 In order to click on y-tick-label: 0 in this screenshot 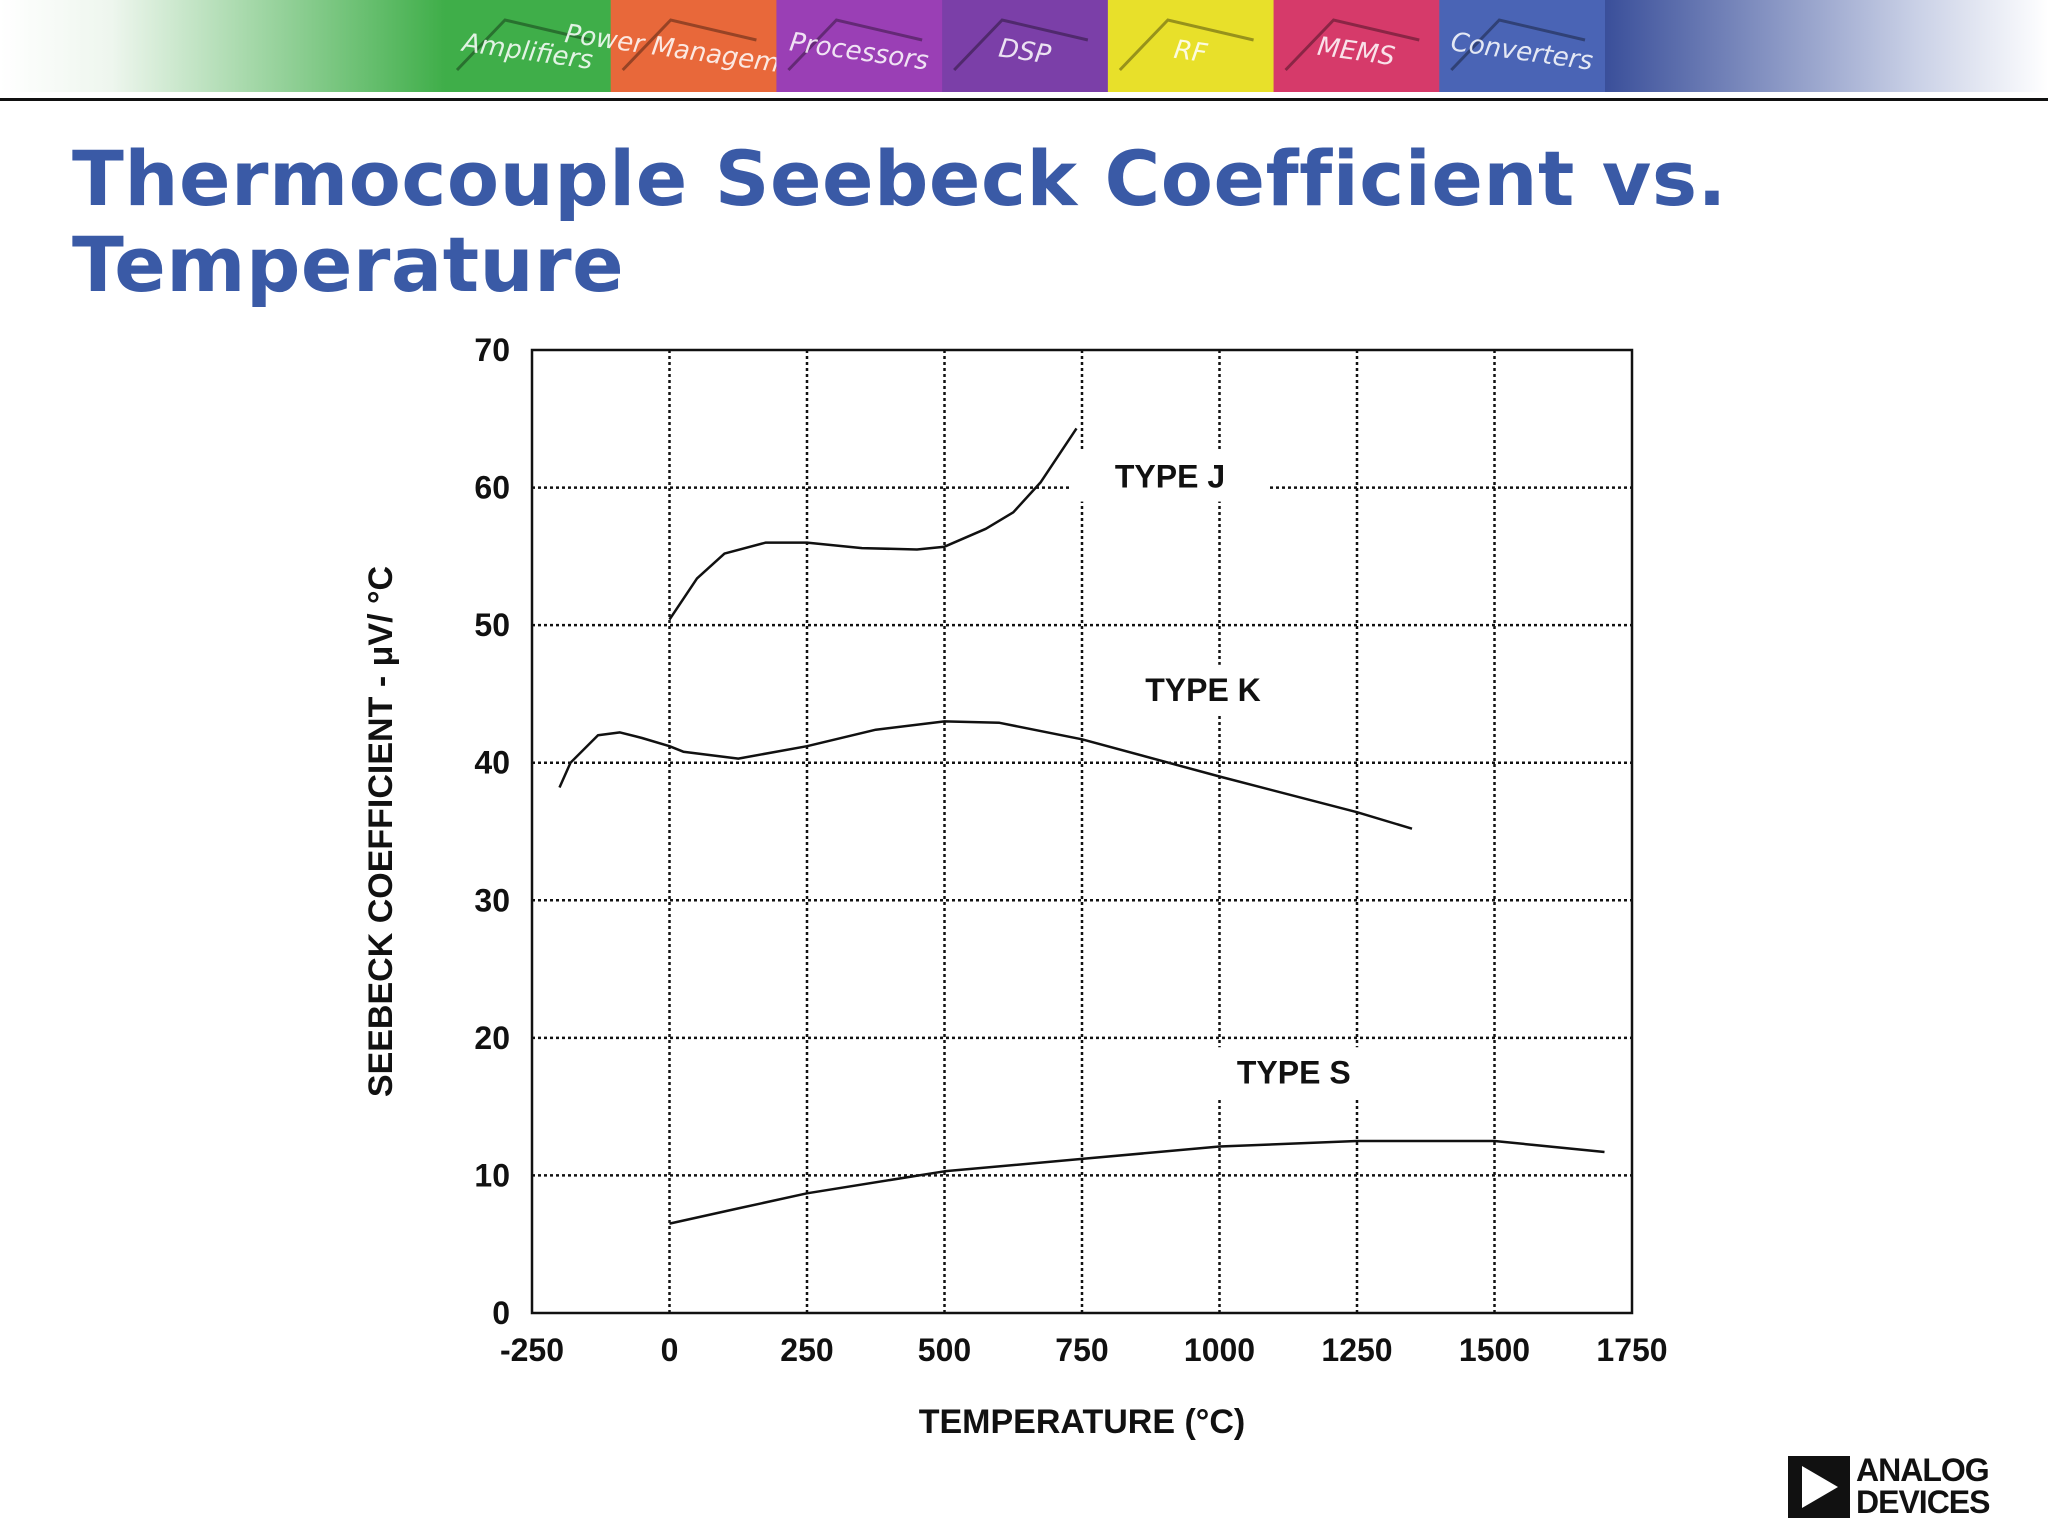, I will do `click(501, 1313)`.